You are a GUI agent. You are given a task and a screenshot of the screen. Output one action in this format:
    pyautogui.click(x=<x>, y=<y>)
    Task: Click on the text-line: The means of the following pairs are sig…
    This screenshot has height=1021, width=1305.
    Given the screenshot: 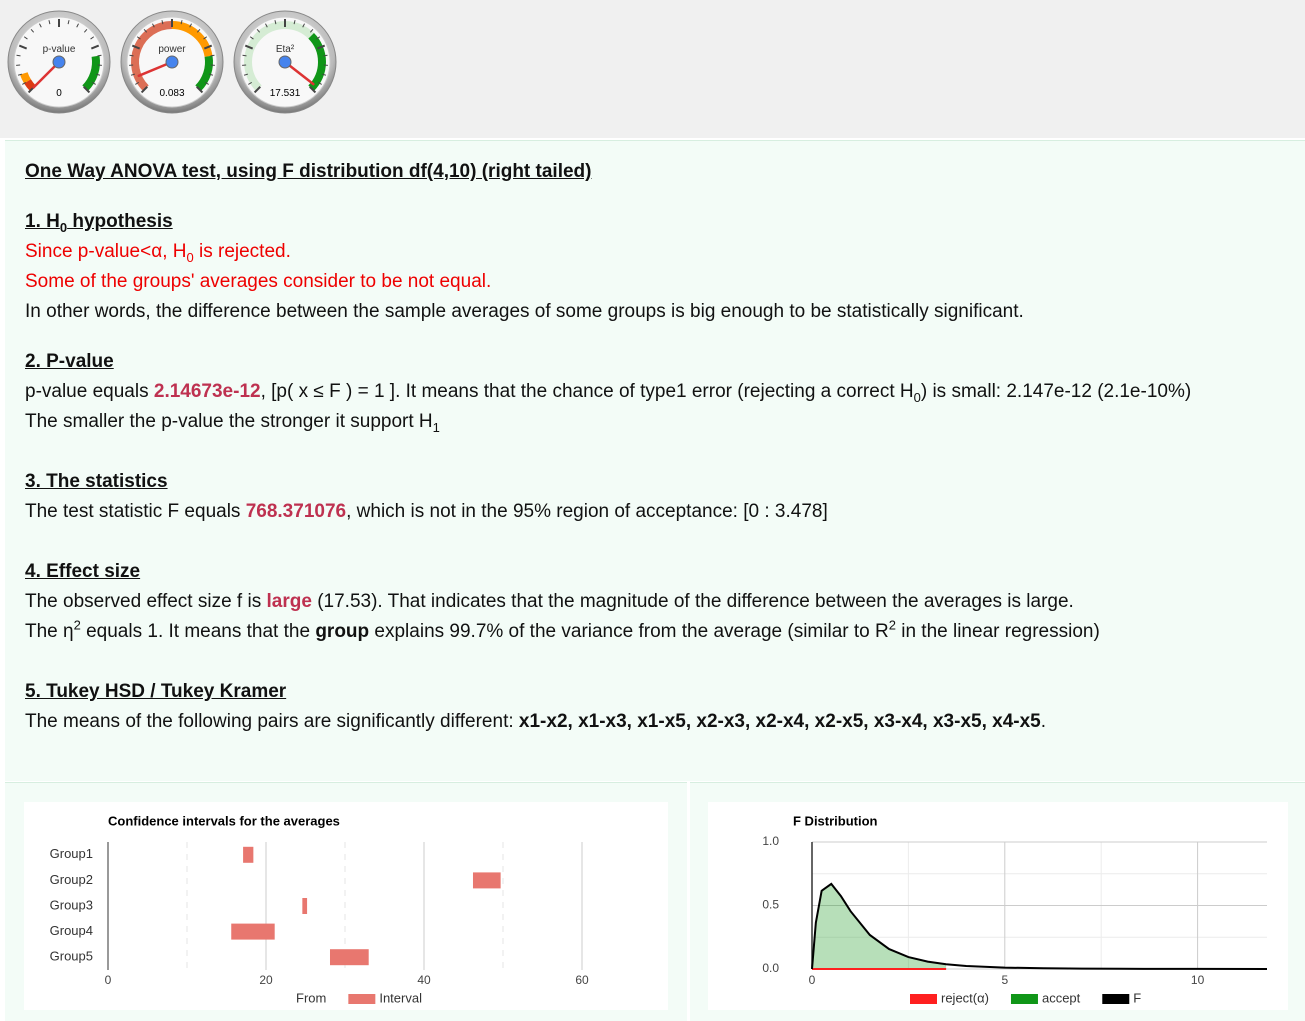 What is the action you would take?
    pyautogui.click(x=665, y=722)
    